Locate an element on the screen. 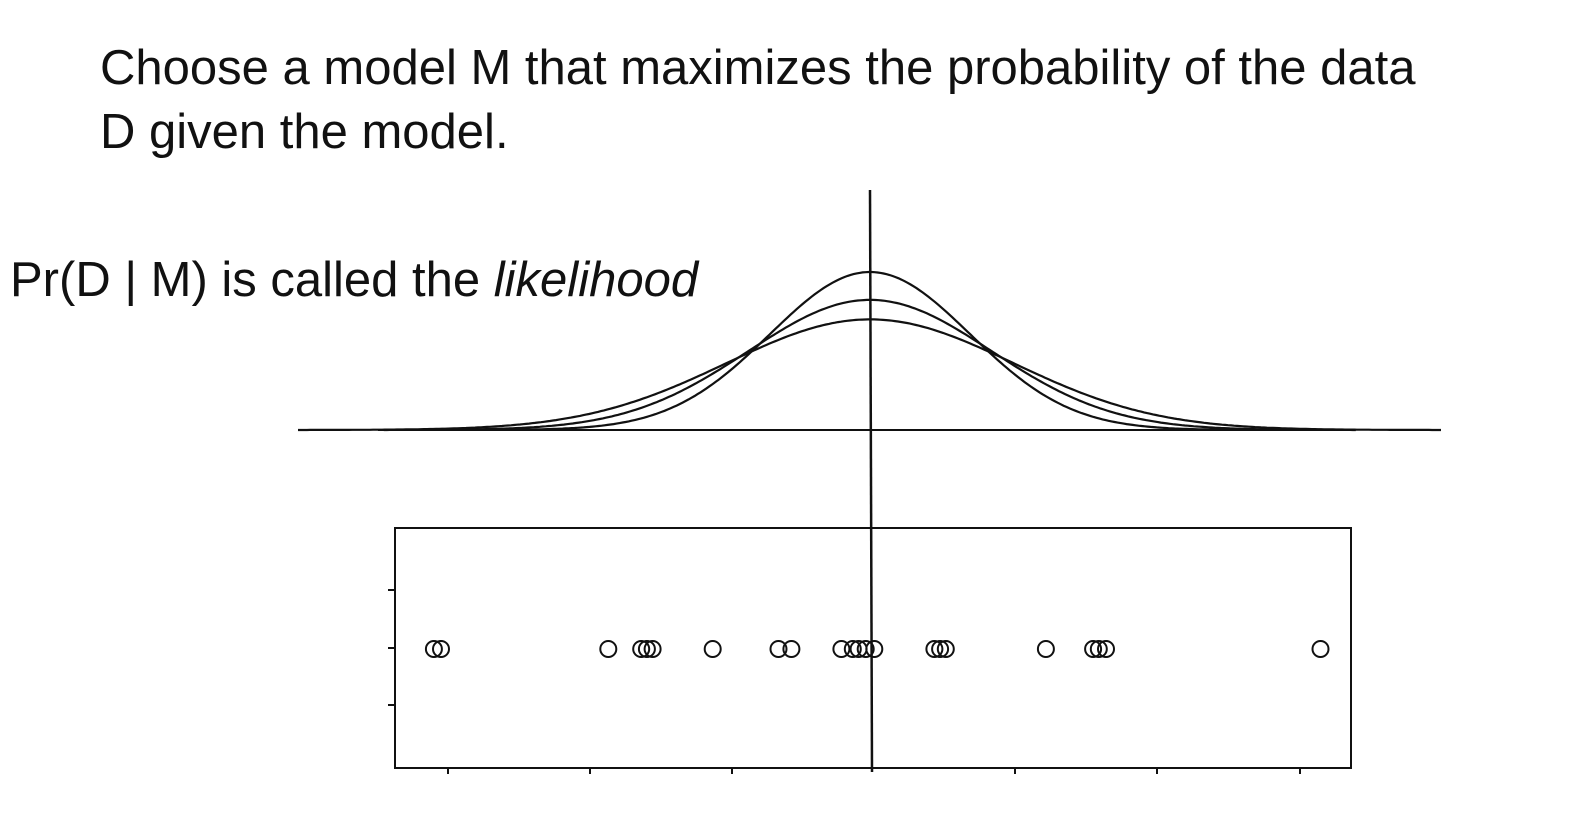 Image resolution: width=1594 pixels, height=834 pixels. likelihood-label: Pr(D | M) is called the likelihood is located at coordinates (354, 280).